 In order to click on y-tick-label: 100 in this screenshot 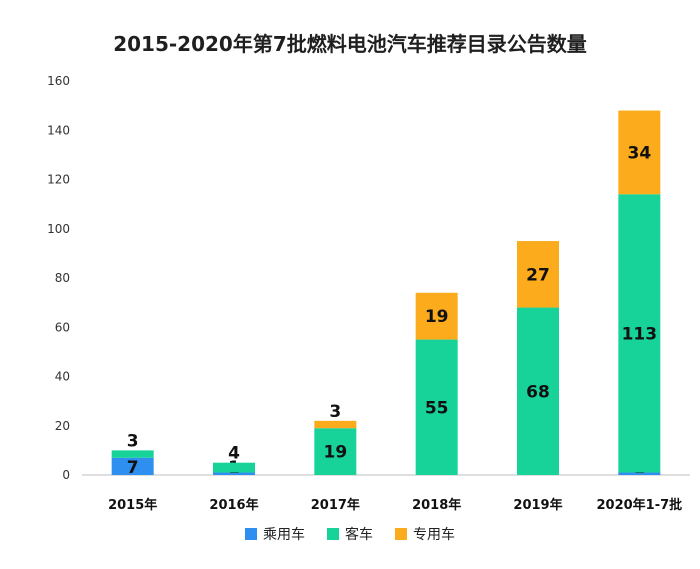, I will do `click(58, 229)`.